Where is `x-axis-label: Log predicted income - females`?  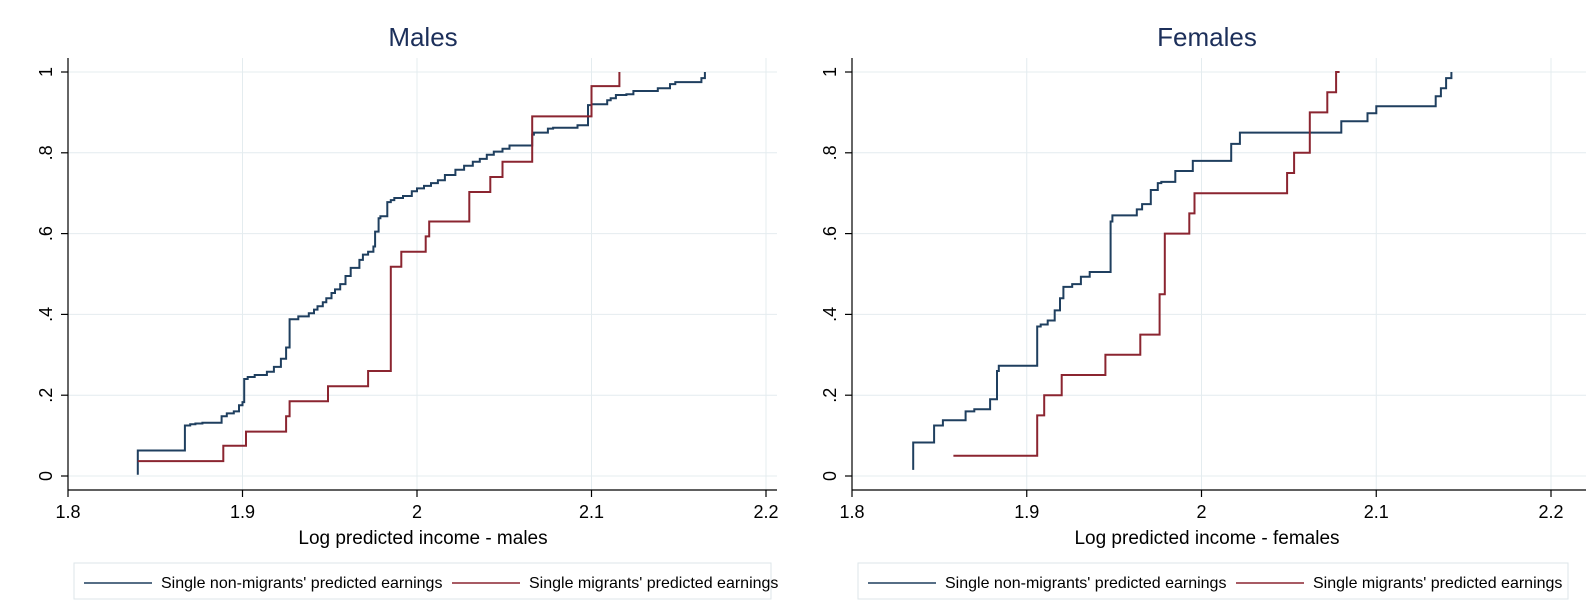 x-axis-label: Log predicted income - females is located at coordinates (1206, 538).